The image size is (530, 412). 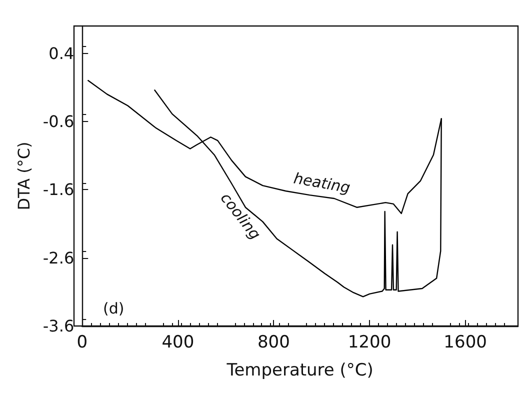 I want to click on text: heating, so click(x=322, y=183).